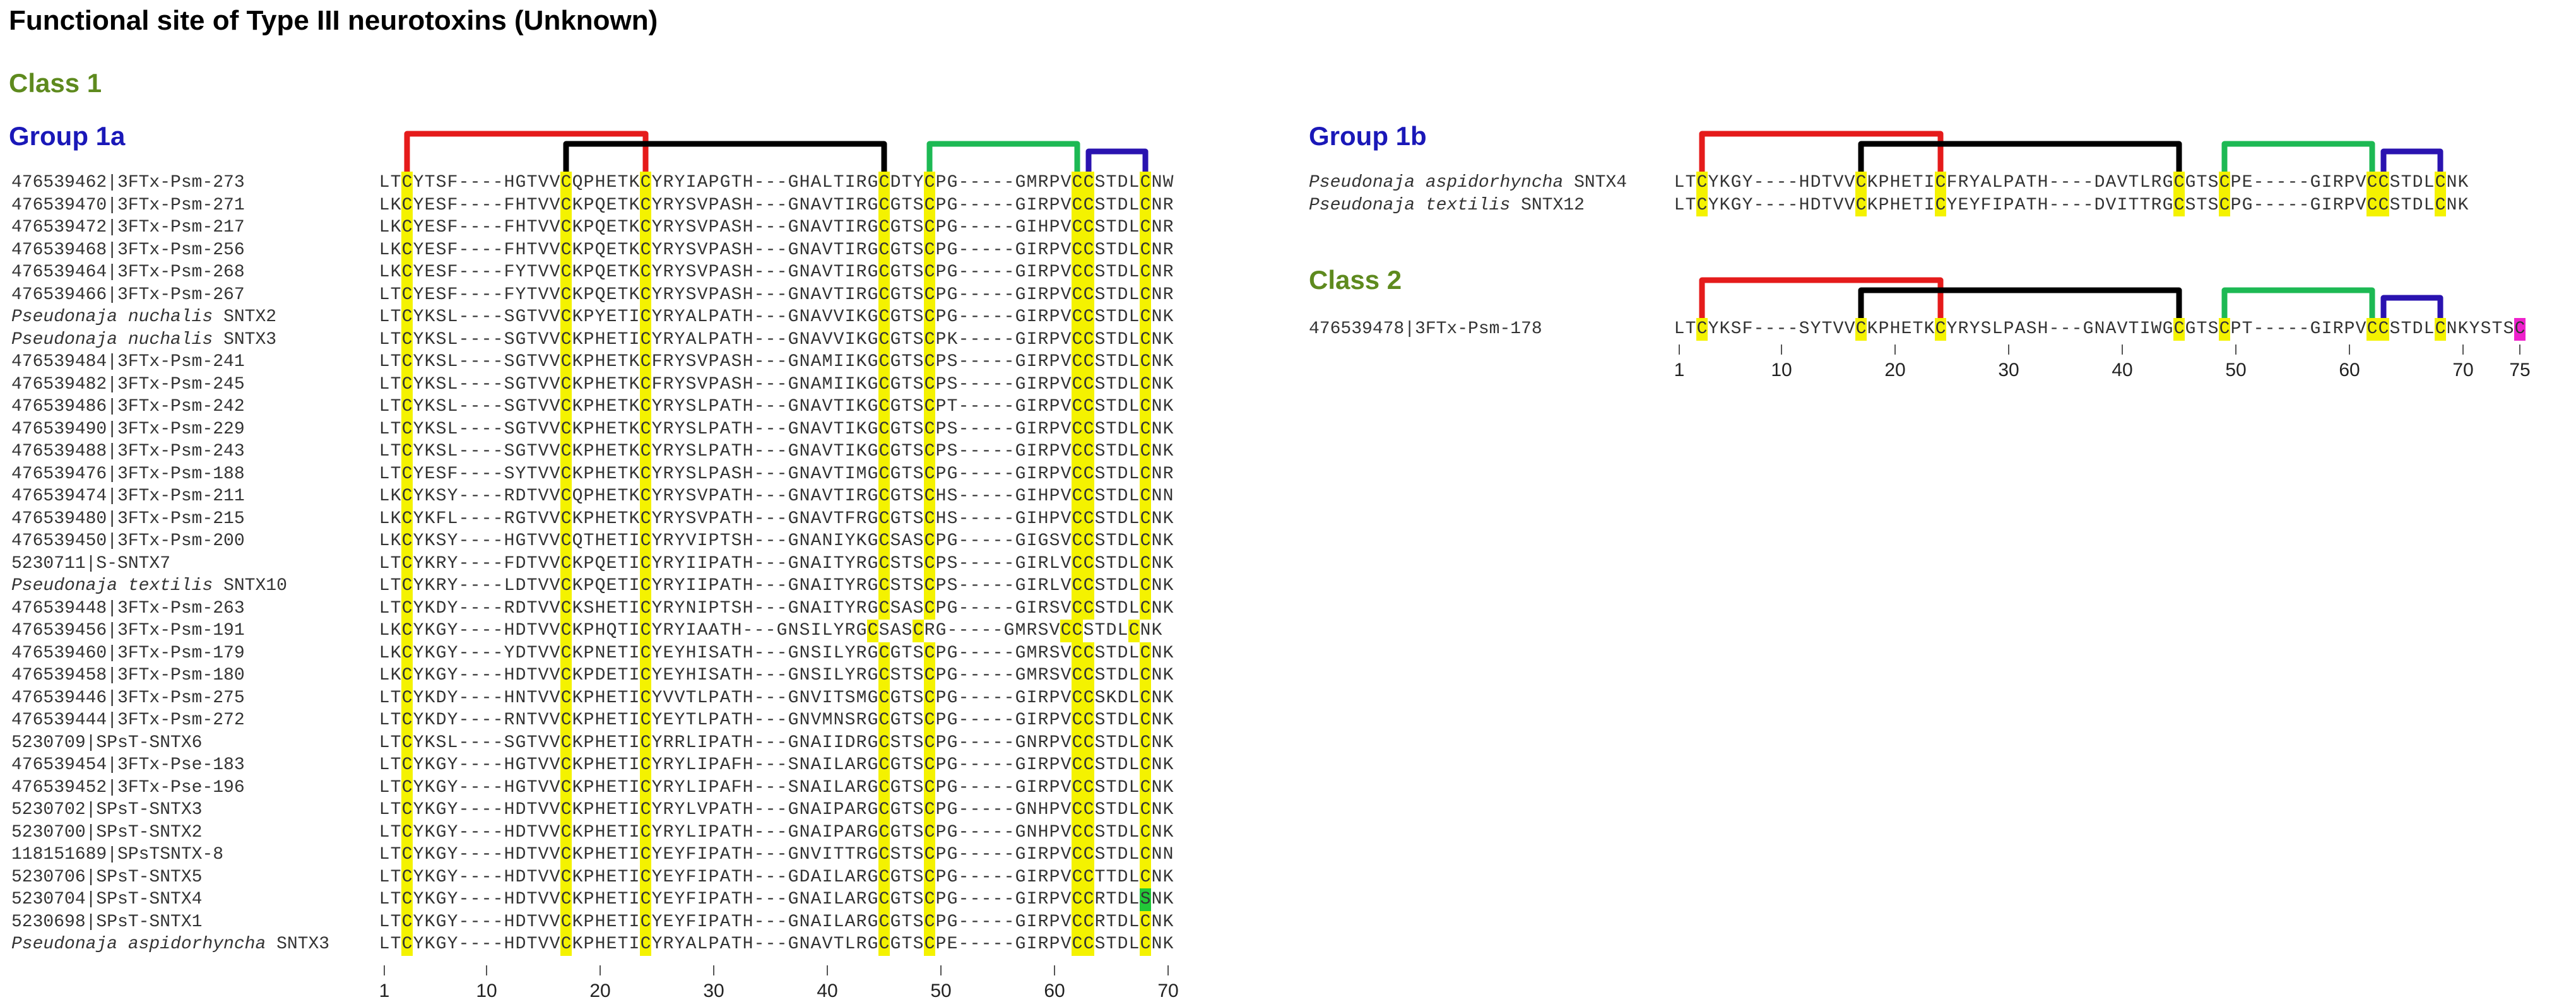 The image size is (2576, 1007). What do you see at coordinates (1134, 586) in the screenshot?
I see `residue: L` at bounding box center [1134, 586].